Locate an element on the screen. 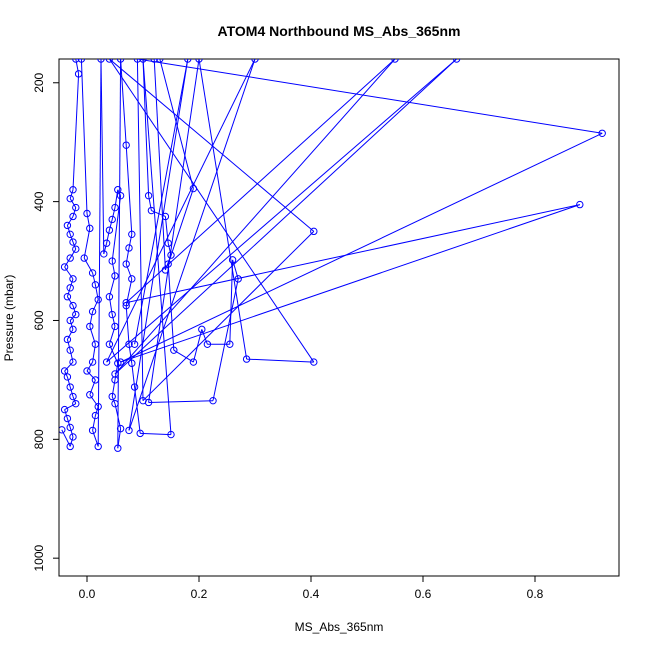  y-tick-label: 400 is located at coordinates (39, 201).